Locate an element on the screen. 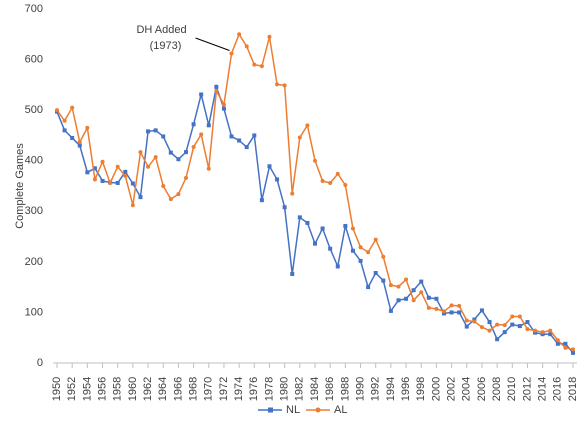  y-tick-label: 500 is located at coordinates (34, 110).